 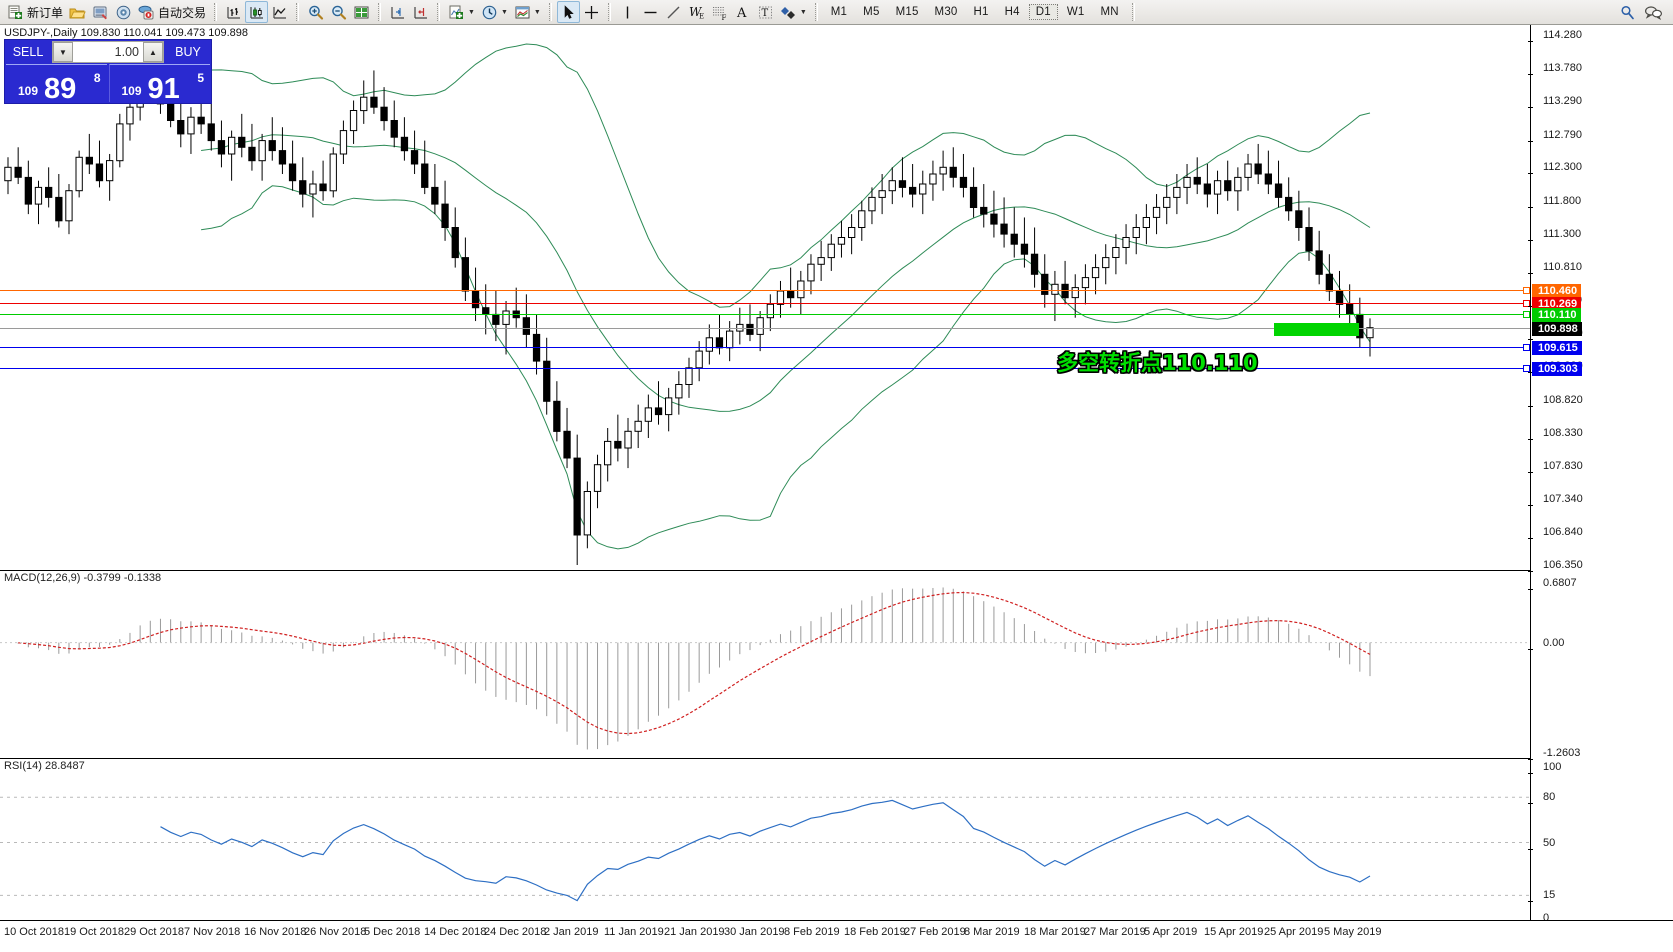 I want to click on chart-annotation-text: 多空转折点110.110, so click(x=1157, y=363).